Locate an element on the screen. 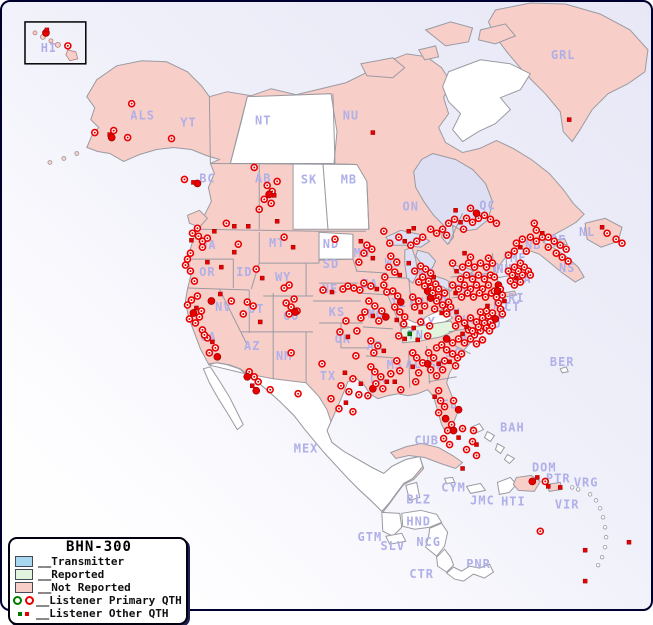 The height and width of the screenshot is (625, 653). region-label-OR: OR is located at coordinates (207, 272).